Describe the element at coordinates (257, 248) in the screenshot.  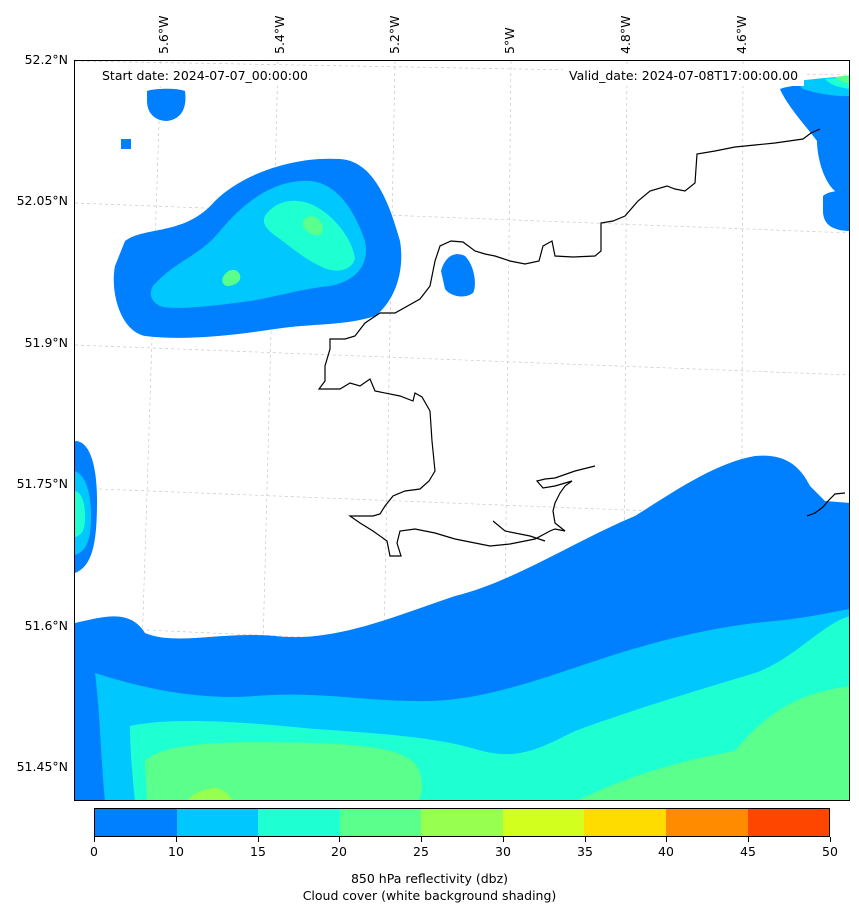
I see `reflectivity-cell-northwest` at that location.